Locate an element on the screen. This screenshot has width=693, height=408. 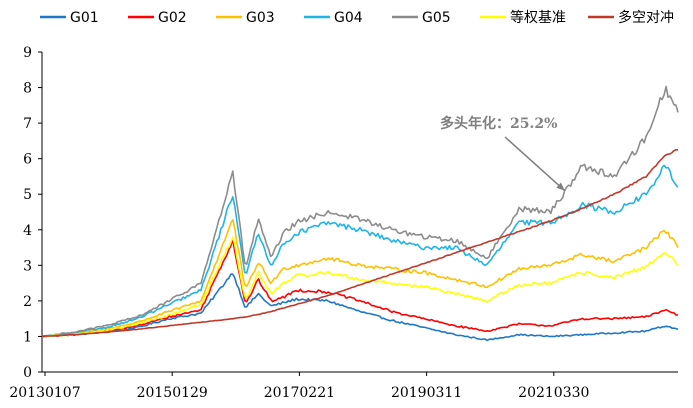
y-axis: 0 1 2 3 4 5 6 7 8 9 is located at coordinates (33, 213).